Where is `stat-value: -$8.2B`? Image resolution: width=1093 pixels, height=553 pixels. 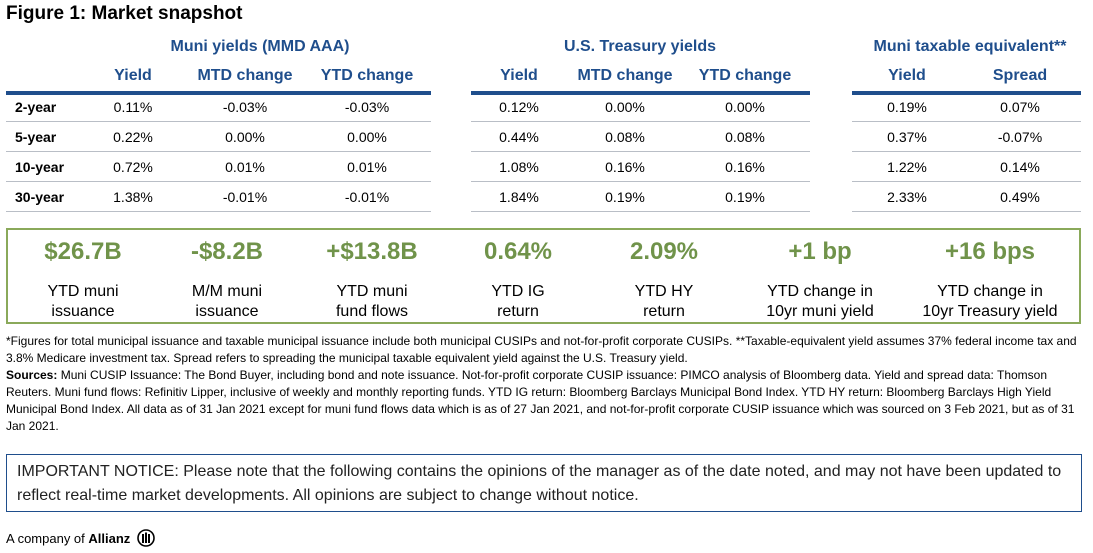 stat-value: -$8.2B is located at coordinates (227, 251).